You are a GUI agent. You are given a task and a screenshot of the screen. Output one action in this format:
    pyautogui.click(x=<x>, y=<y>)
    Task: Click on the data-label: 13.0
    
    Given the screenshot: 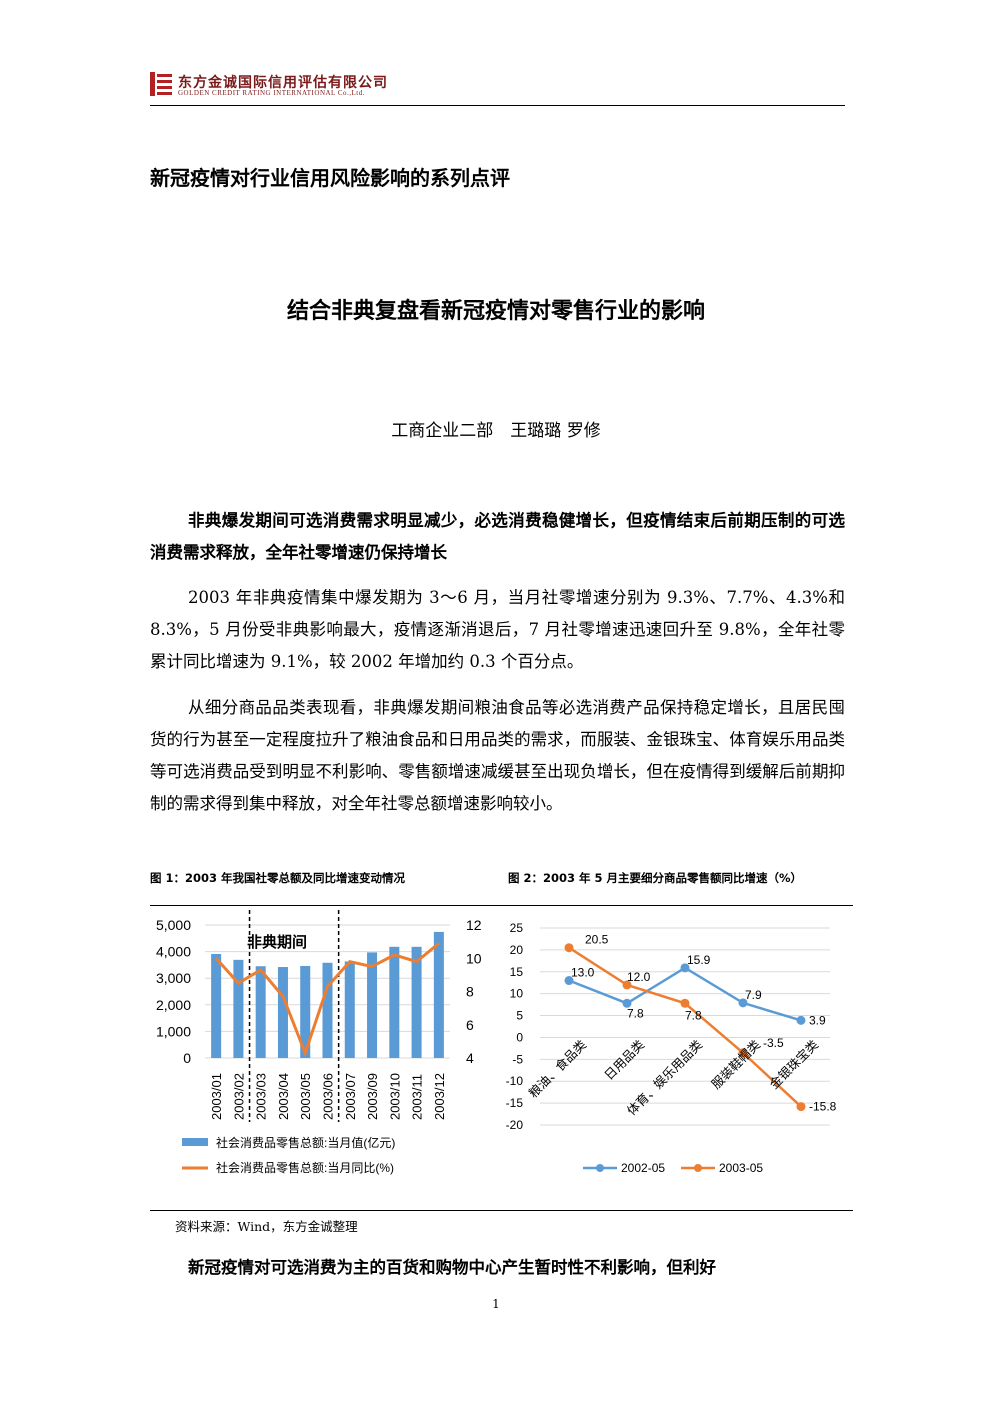 What is the action you would take?
    pyautogui.click(x=583, y=973)
    